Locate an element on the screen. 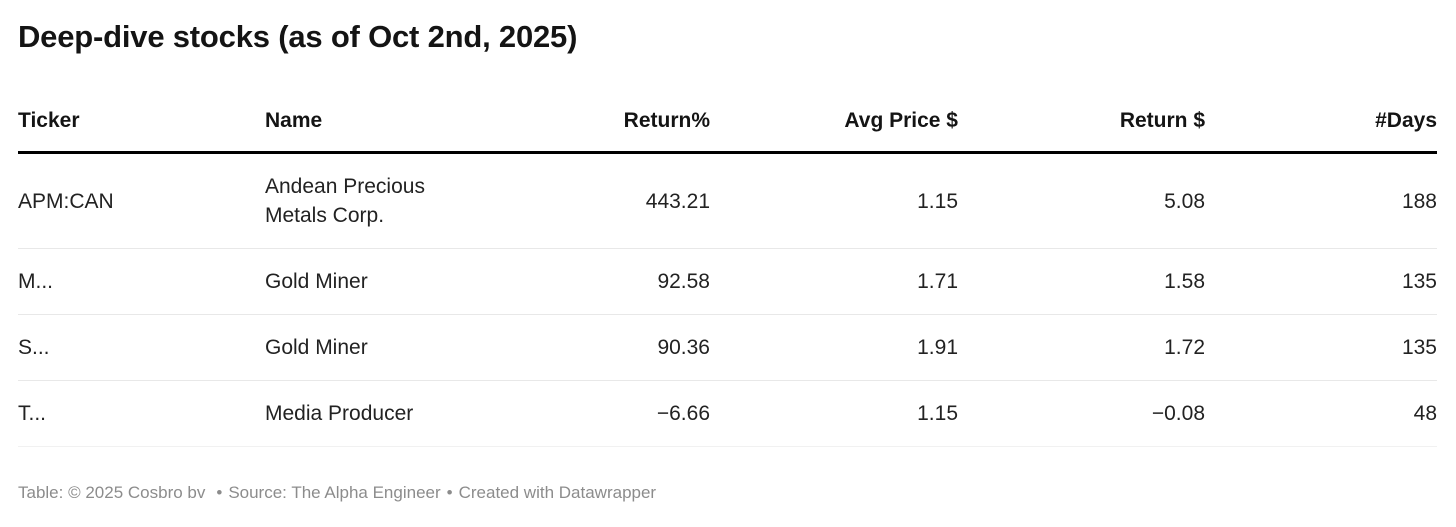 The width and height of the screenshot is (1456, 527). table-row: M... Gold Miner 92.58 1.71 1.58 135 is located at coordinates (727, 281).